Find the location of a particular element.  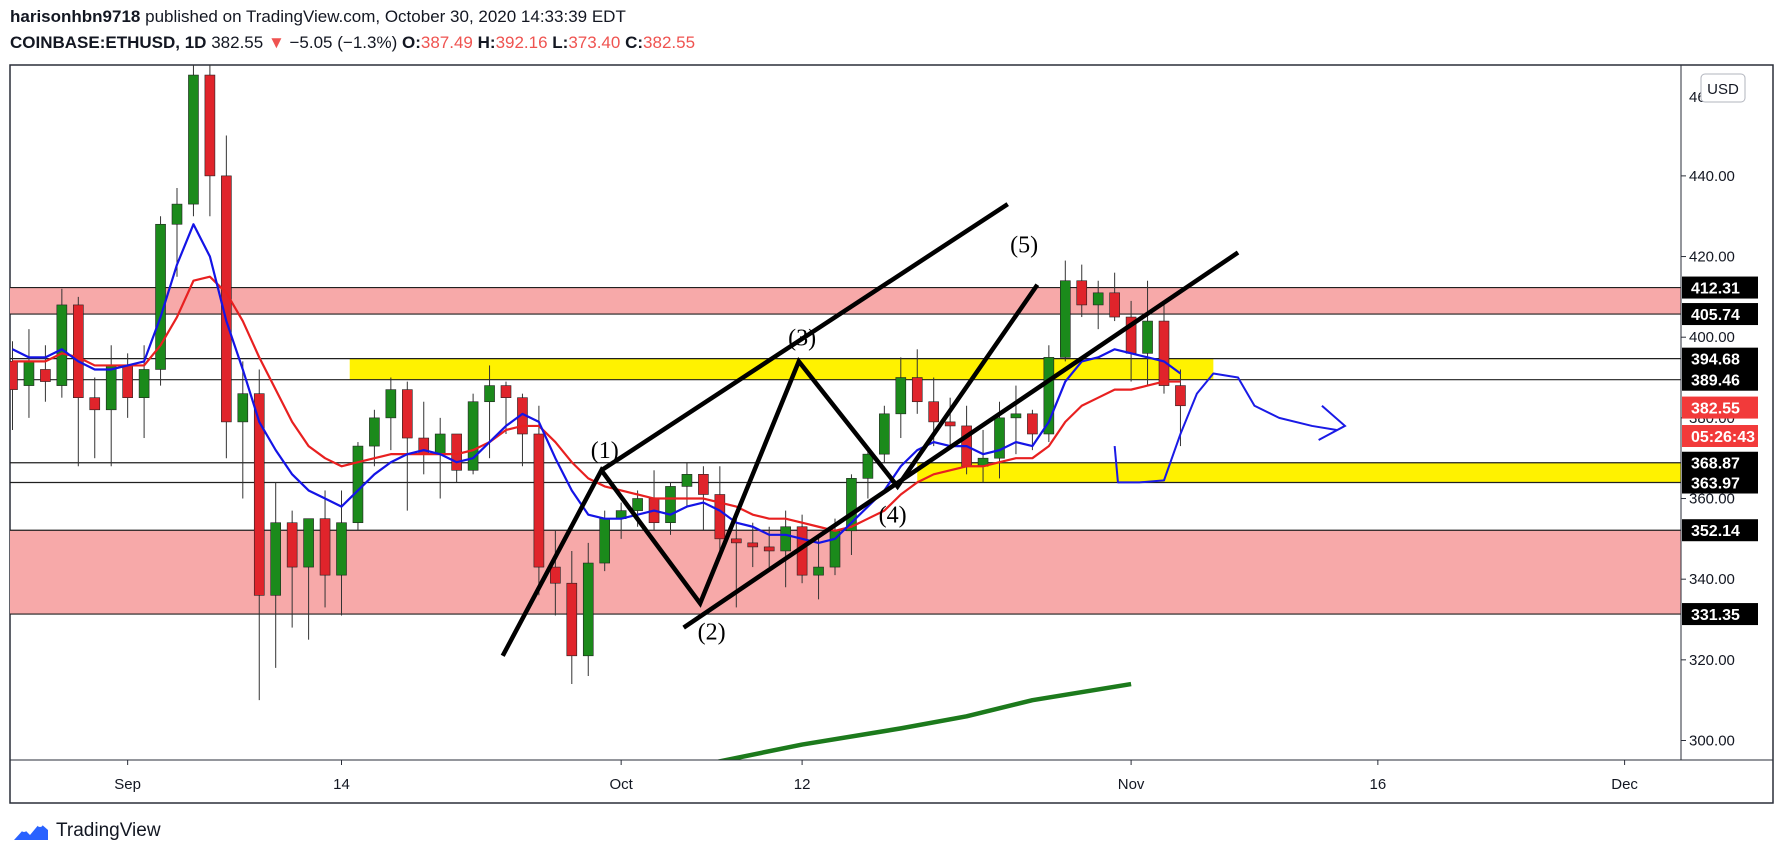

open-label: O: is located at coordinates (411, 42).